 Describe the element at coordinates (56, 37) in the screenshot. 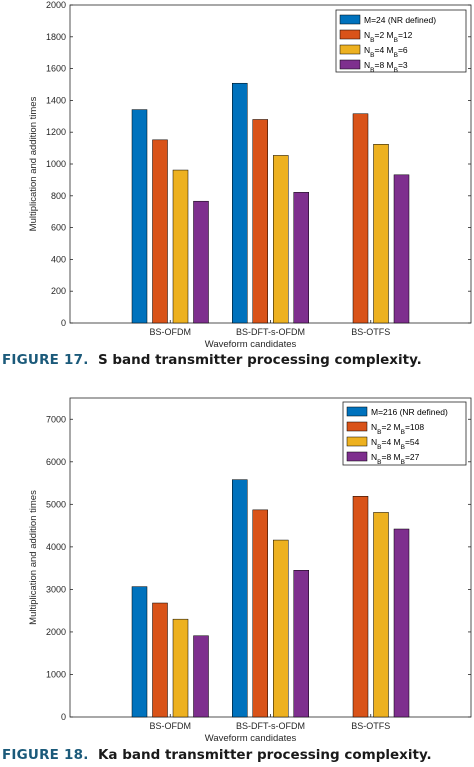

I see `y-tick-label: 1800` at that location.